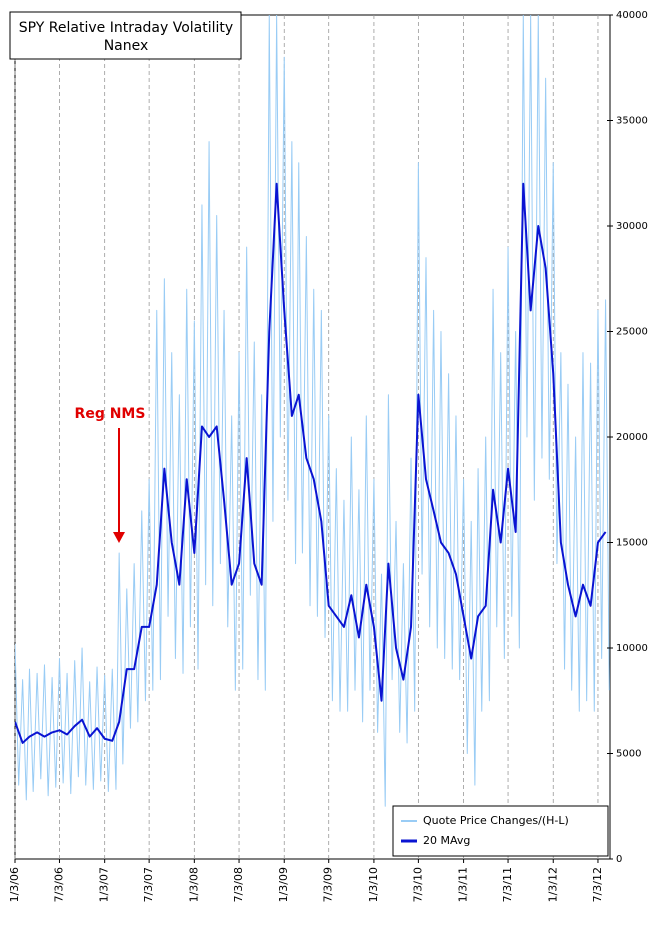 The width and height of the screenshot is (664, 932). I want to click on legend-label: Quote Price Changes/(H-L), so click(496, 820).